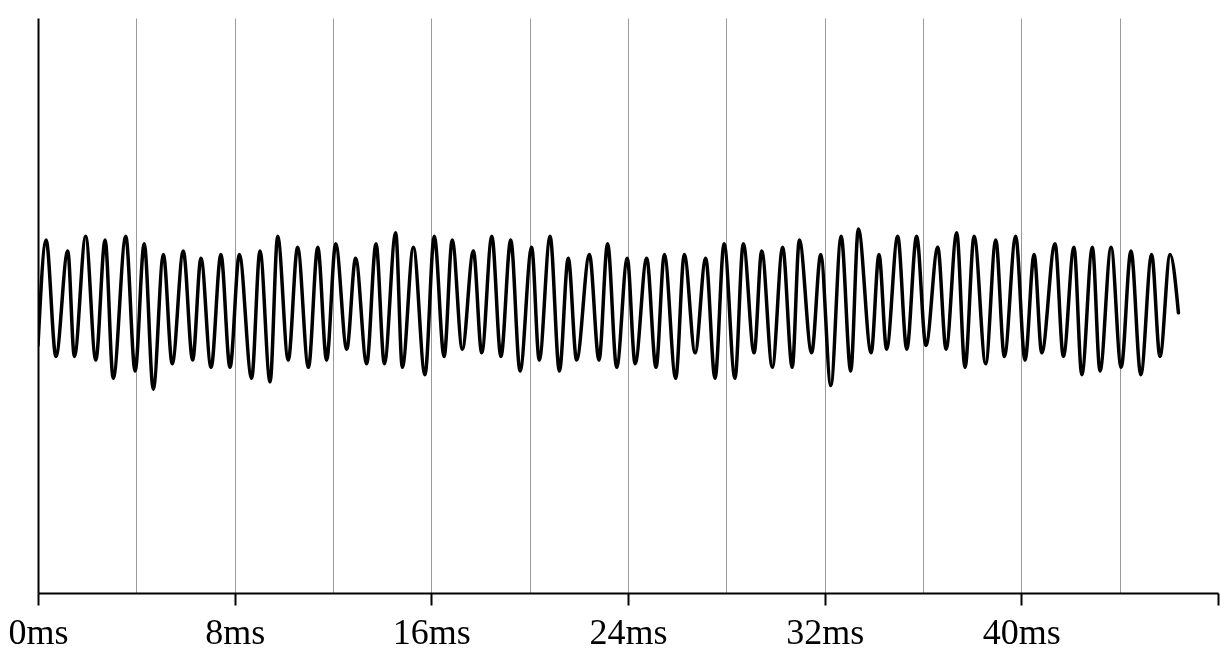 The width and height of the screenshot is (1232, 658). What do you see at coordinates (825, 631) in the screenshot?
I see `x-tick-label: 32ms` at bounding box center [825, 631].